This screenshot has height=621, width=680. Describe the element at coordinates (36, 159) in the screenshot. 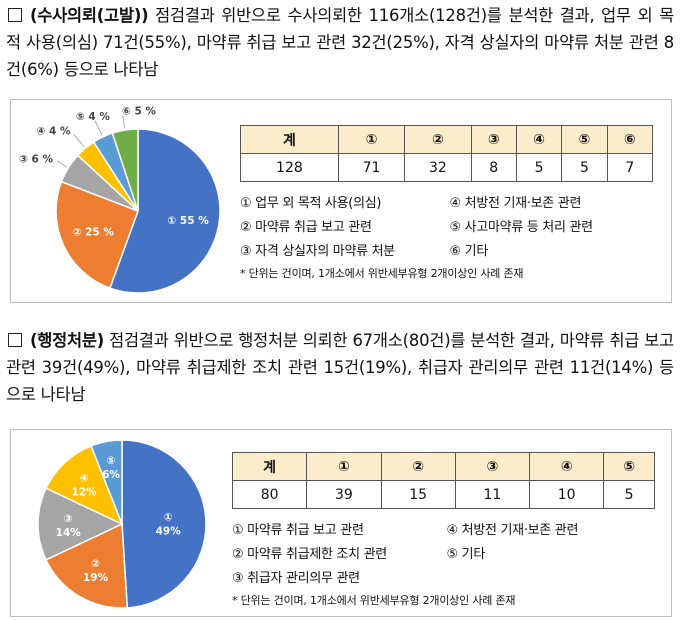

I see `pie-slice-label: ③ 6 %` at that location.